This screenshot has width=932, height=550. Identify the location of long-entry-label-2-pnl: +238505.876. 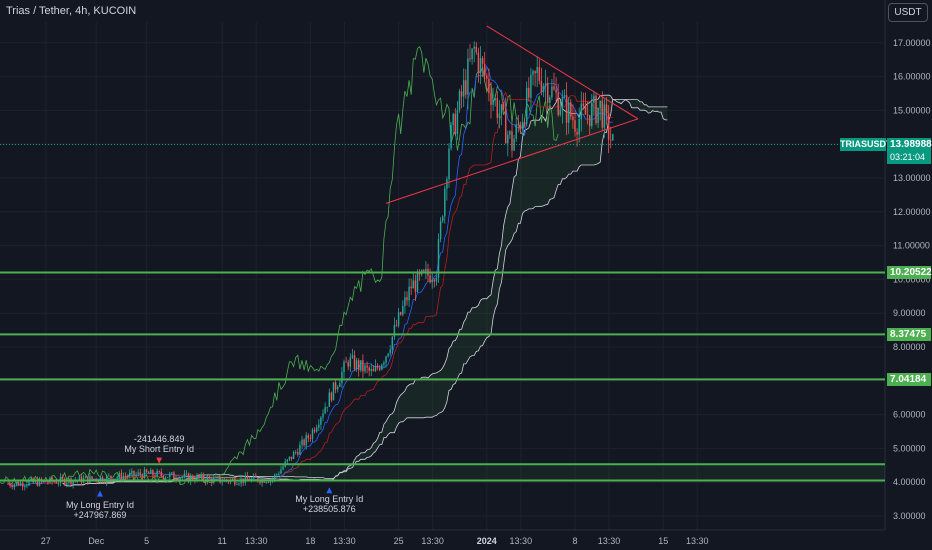
(329, 509).